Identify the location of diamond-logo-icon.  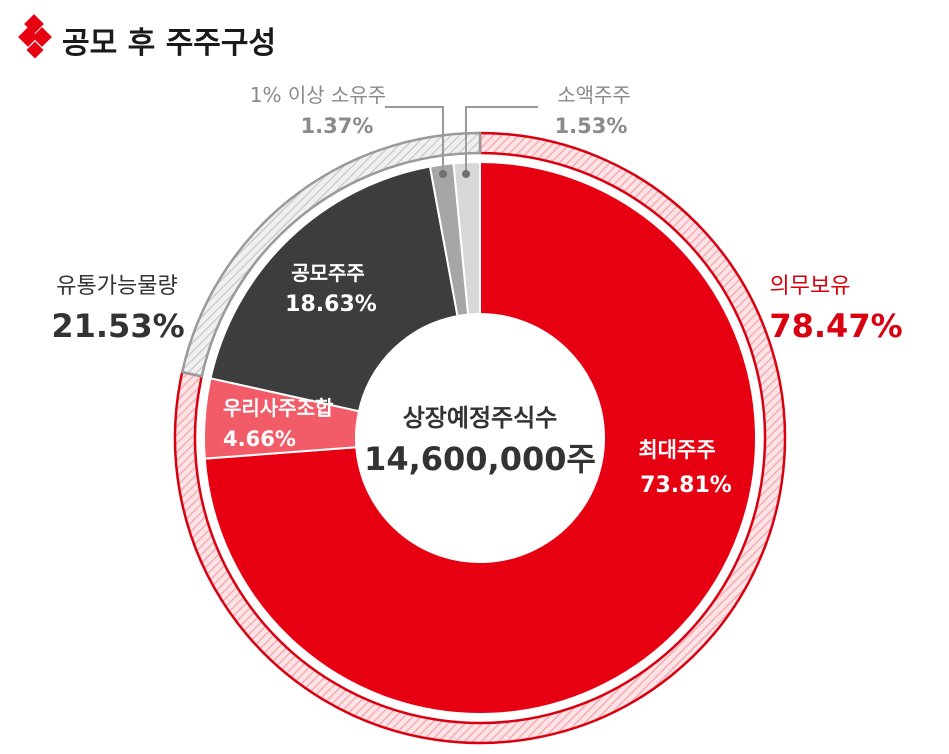
(35, 36).